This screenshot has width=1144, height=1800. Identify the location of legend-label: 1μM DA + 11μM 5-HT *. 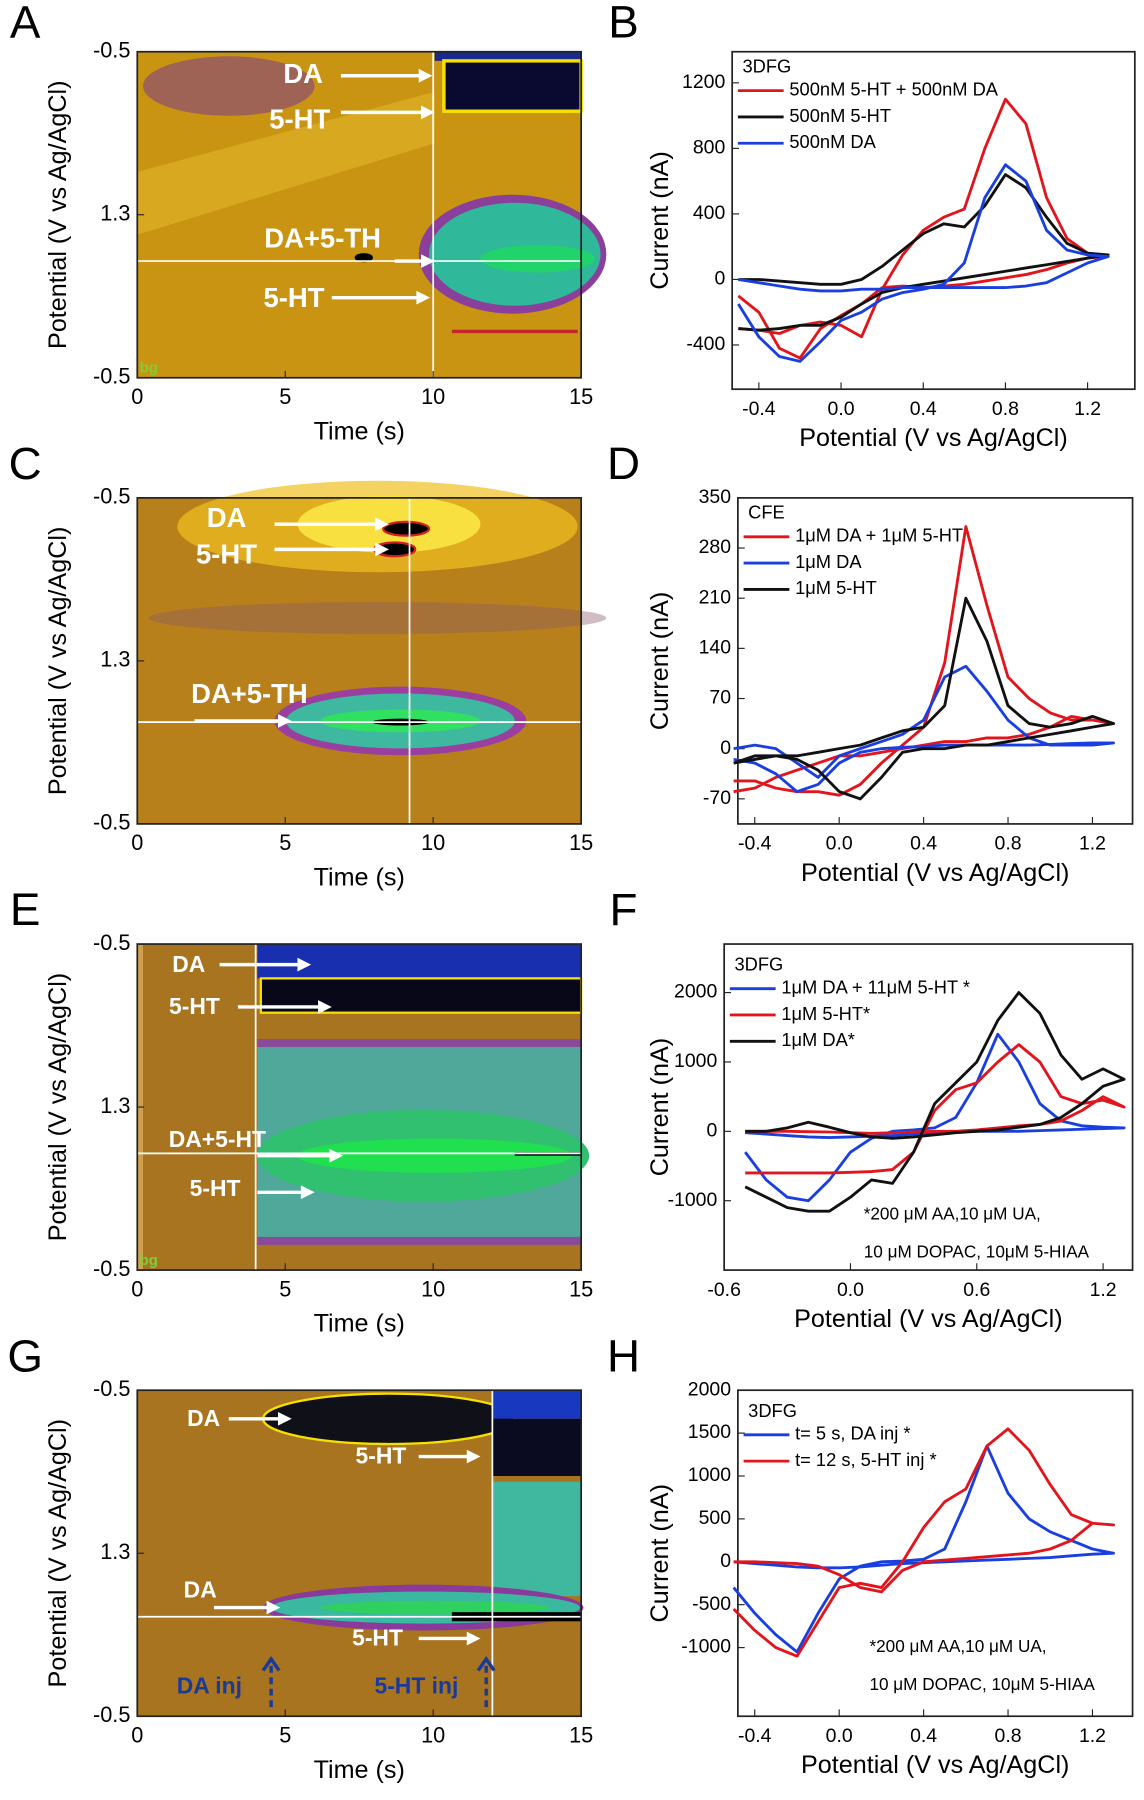
(875, 986).